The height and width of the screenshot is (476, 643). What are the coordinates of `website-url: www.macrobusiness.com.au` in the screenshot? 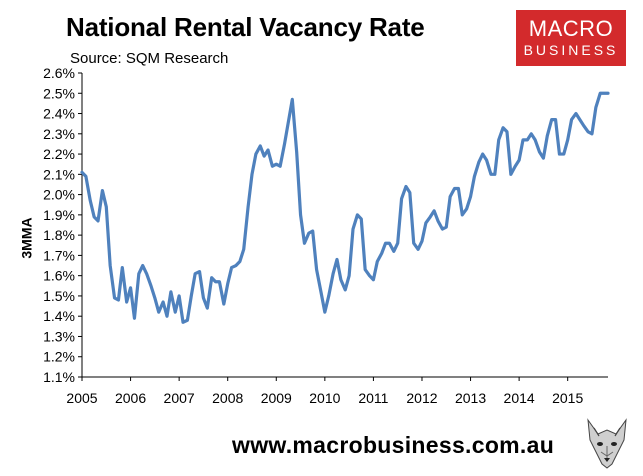 It's located at (393, 445).